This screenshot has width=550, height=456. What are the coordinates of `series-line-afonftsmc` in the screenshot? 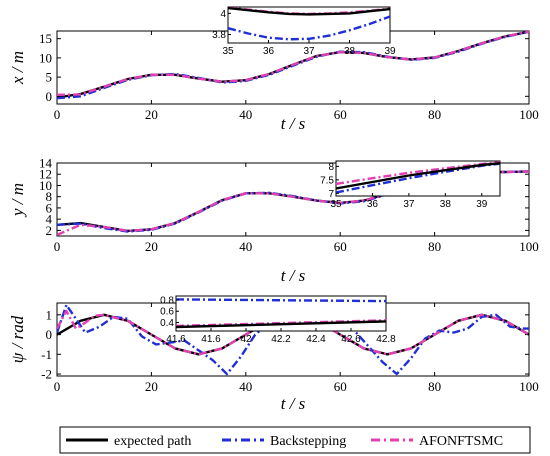 It's located at (293, 63).